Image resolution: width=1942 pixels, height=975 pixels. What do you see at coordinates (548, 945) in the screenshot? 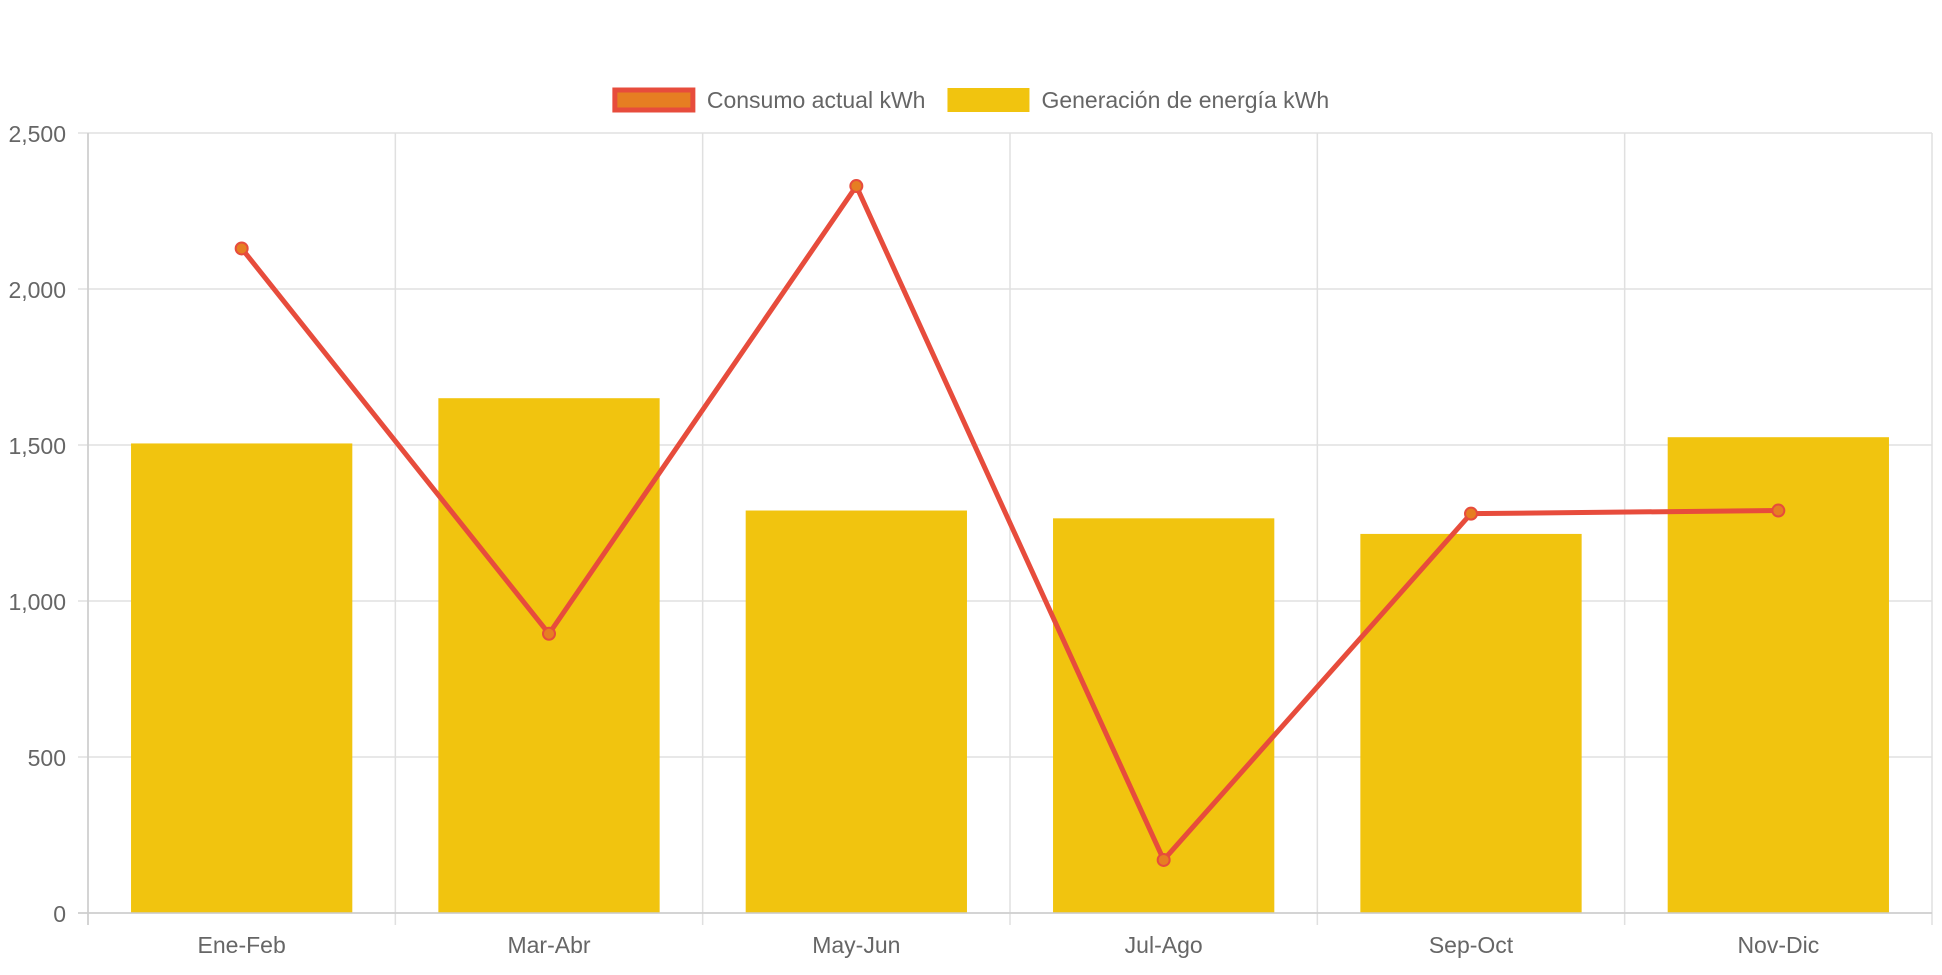
I see `x-tick-label: Mar-Abr` at bounding box center [548, 945].